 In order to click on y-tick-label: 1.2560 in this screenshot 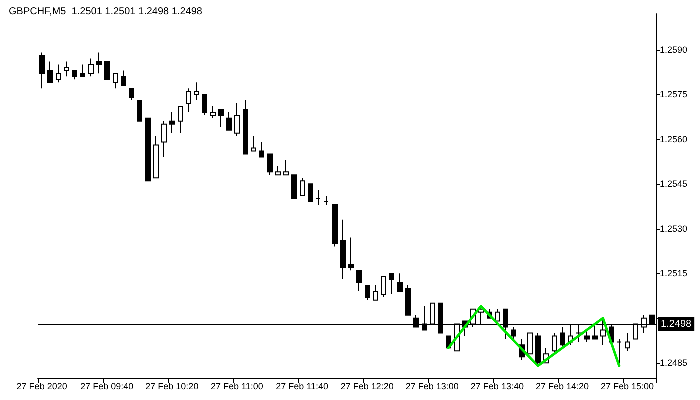, I will do `click(674, 139)`.